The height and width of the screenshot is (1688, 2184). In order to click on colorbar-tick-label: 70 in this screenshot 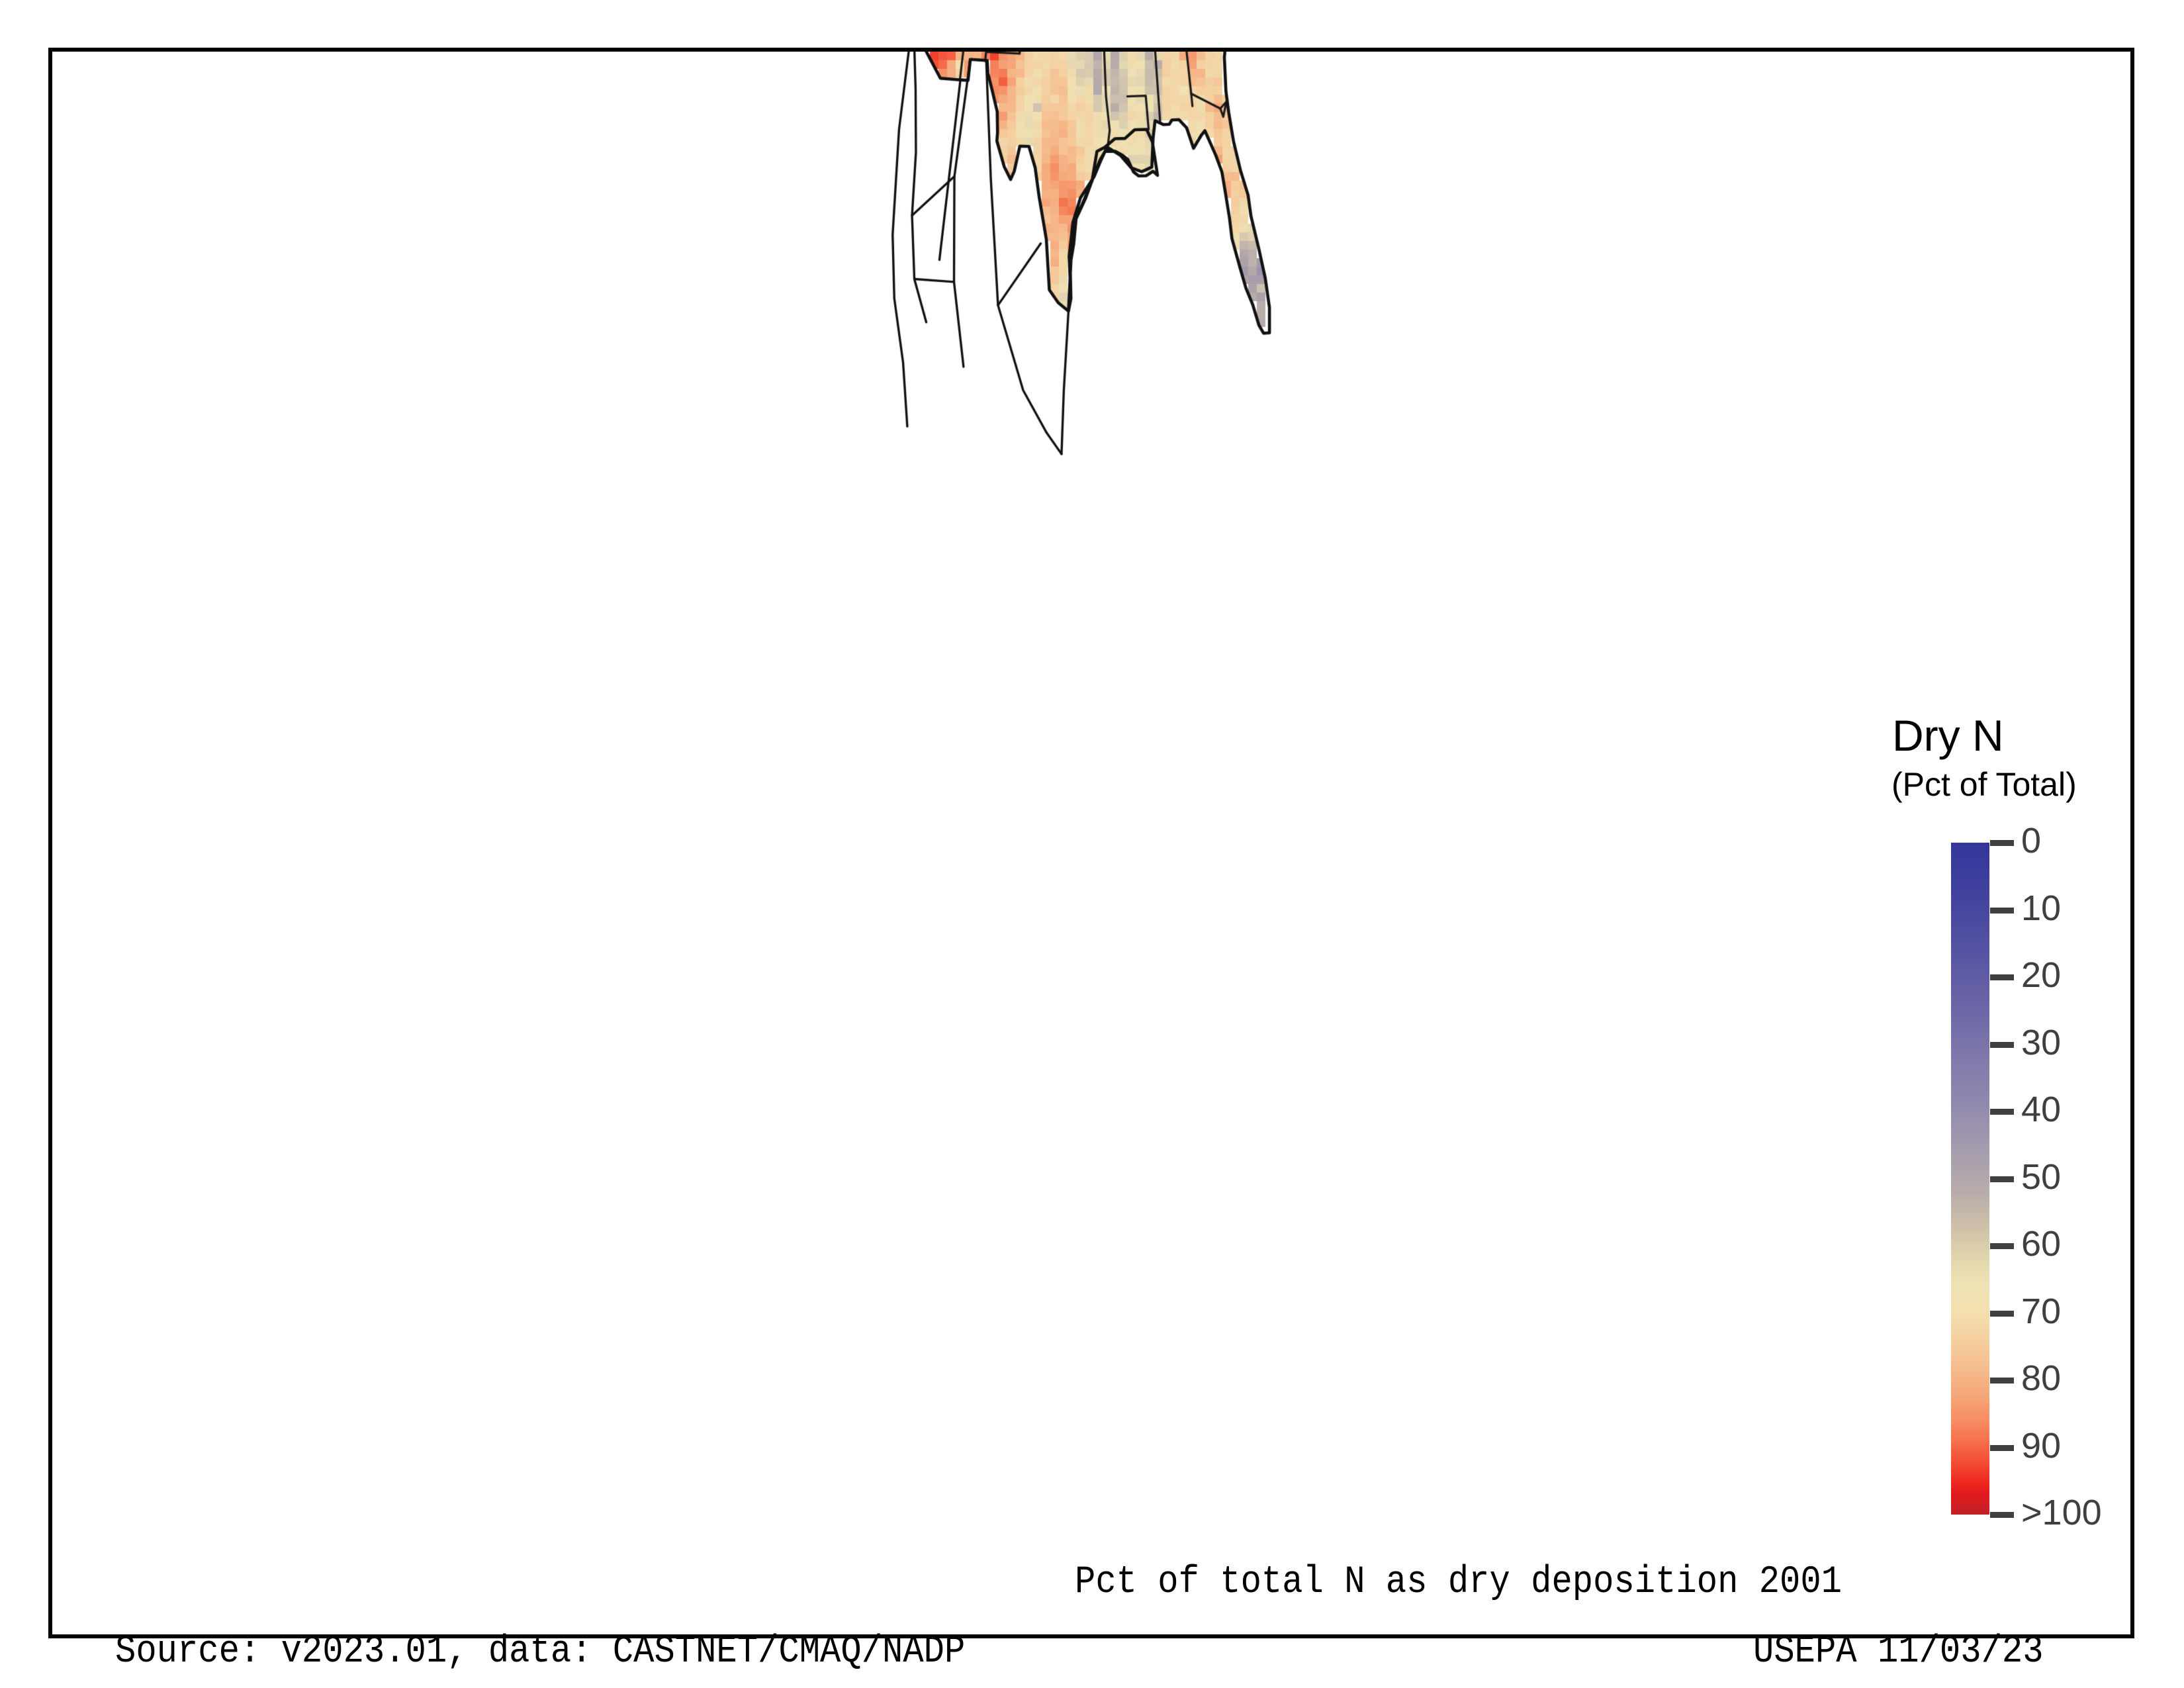, I will do `click(2042, 1311)`.